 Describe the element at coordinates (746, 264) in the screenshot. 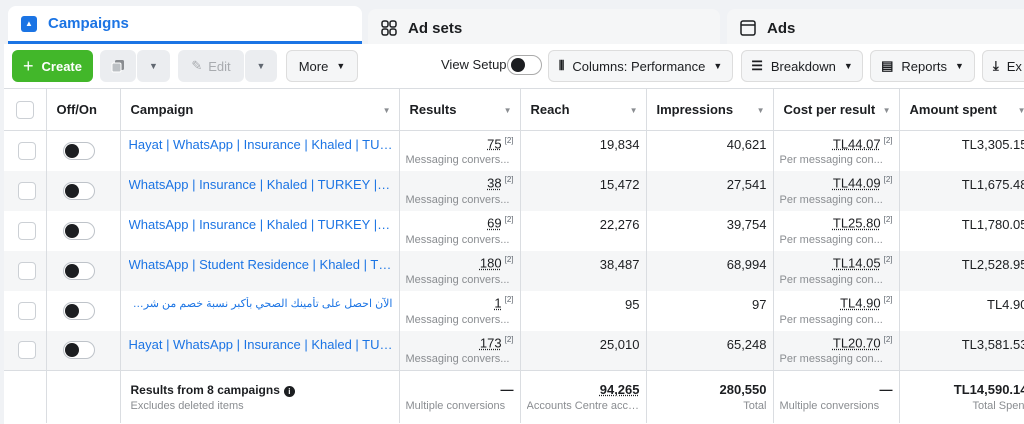

I see `impressions-value: 68,994` at that location.